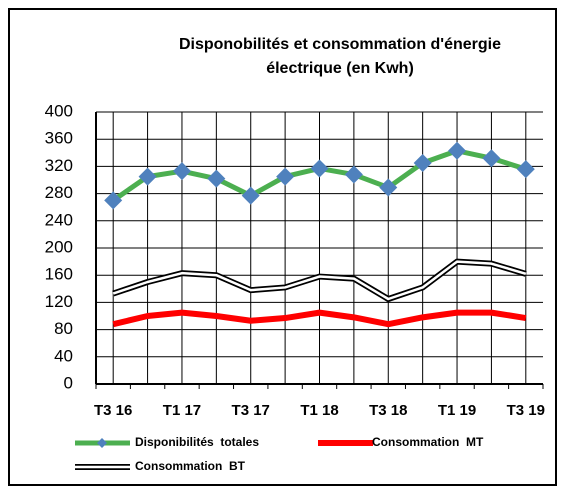 The width and height of the screenshot is (566, 495). I want to click on y-tick-label: 280, so click(59, 192).